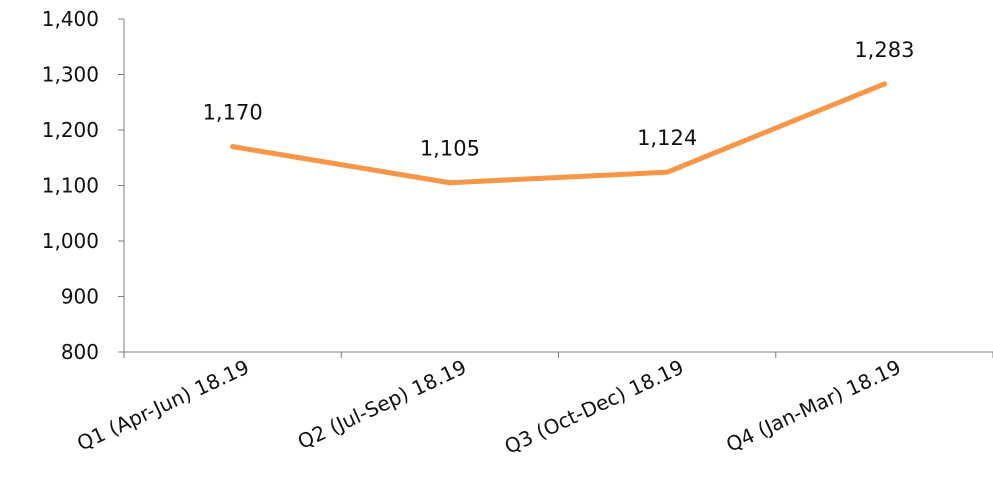 This screenshot has width=993, height=501. Describe the element at coordinates (667, 138) in the screenshot. I see `data-label: 1,124` at that location.